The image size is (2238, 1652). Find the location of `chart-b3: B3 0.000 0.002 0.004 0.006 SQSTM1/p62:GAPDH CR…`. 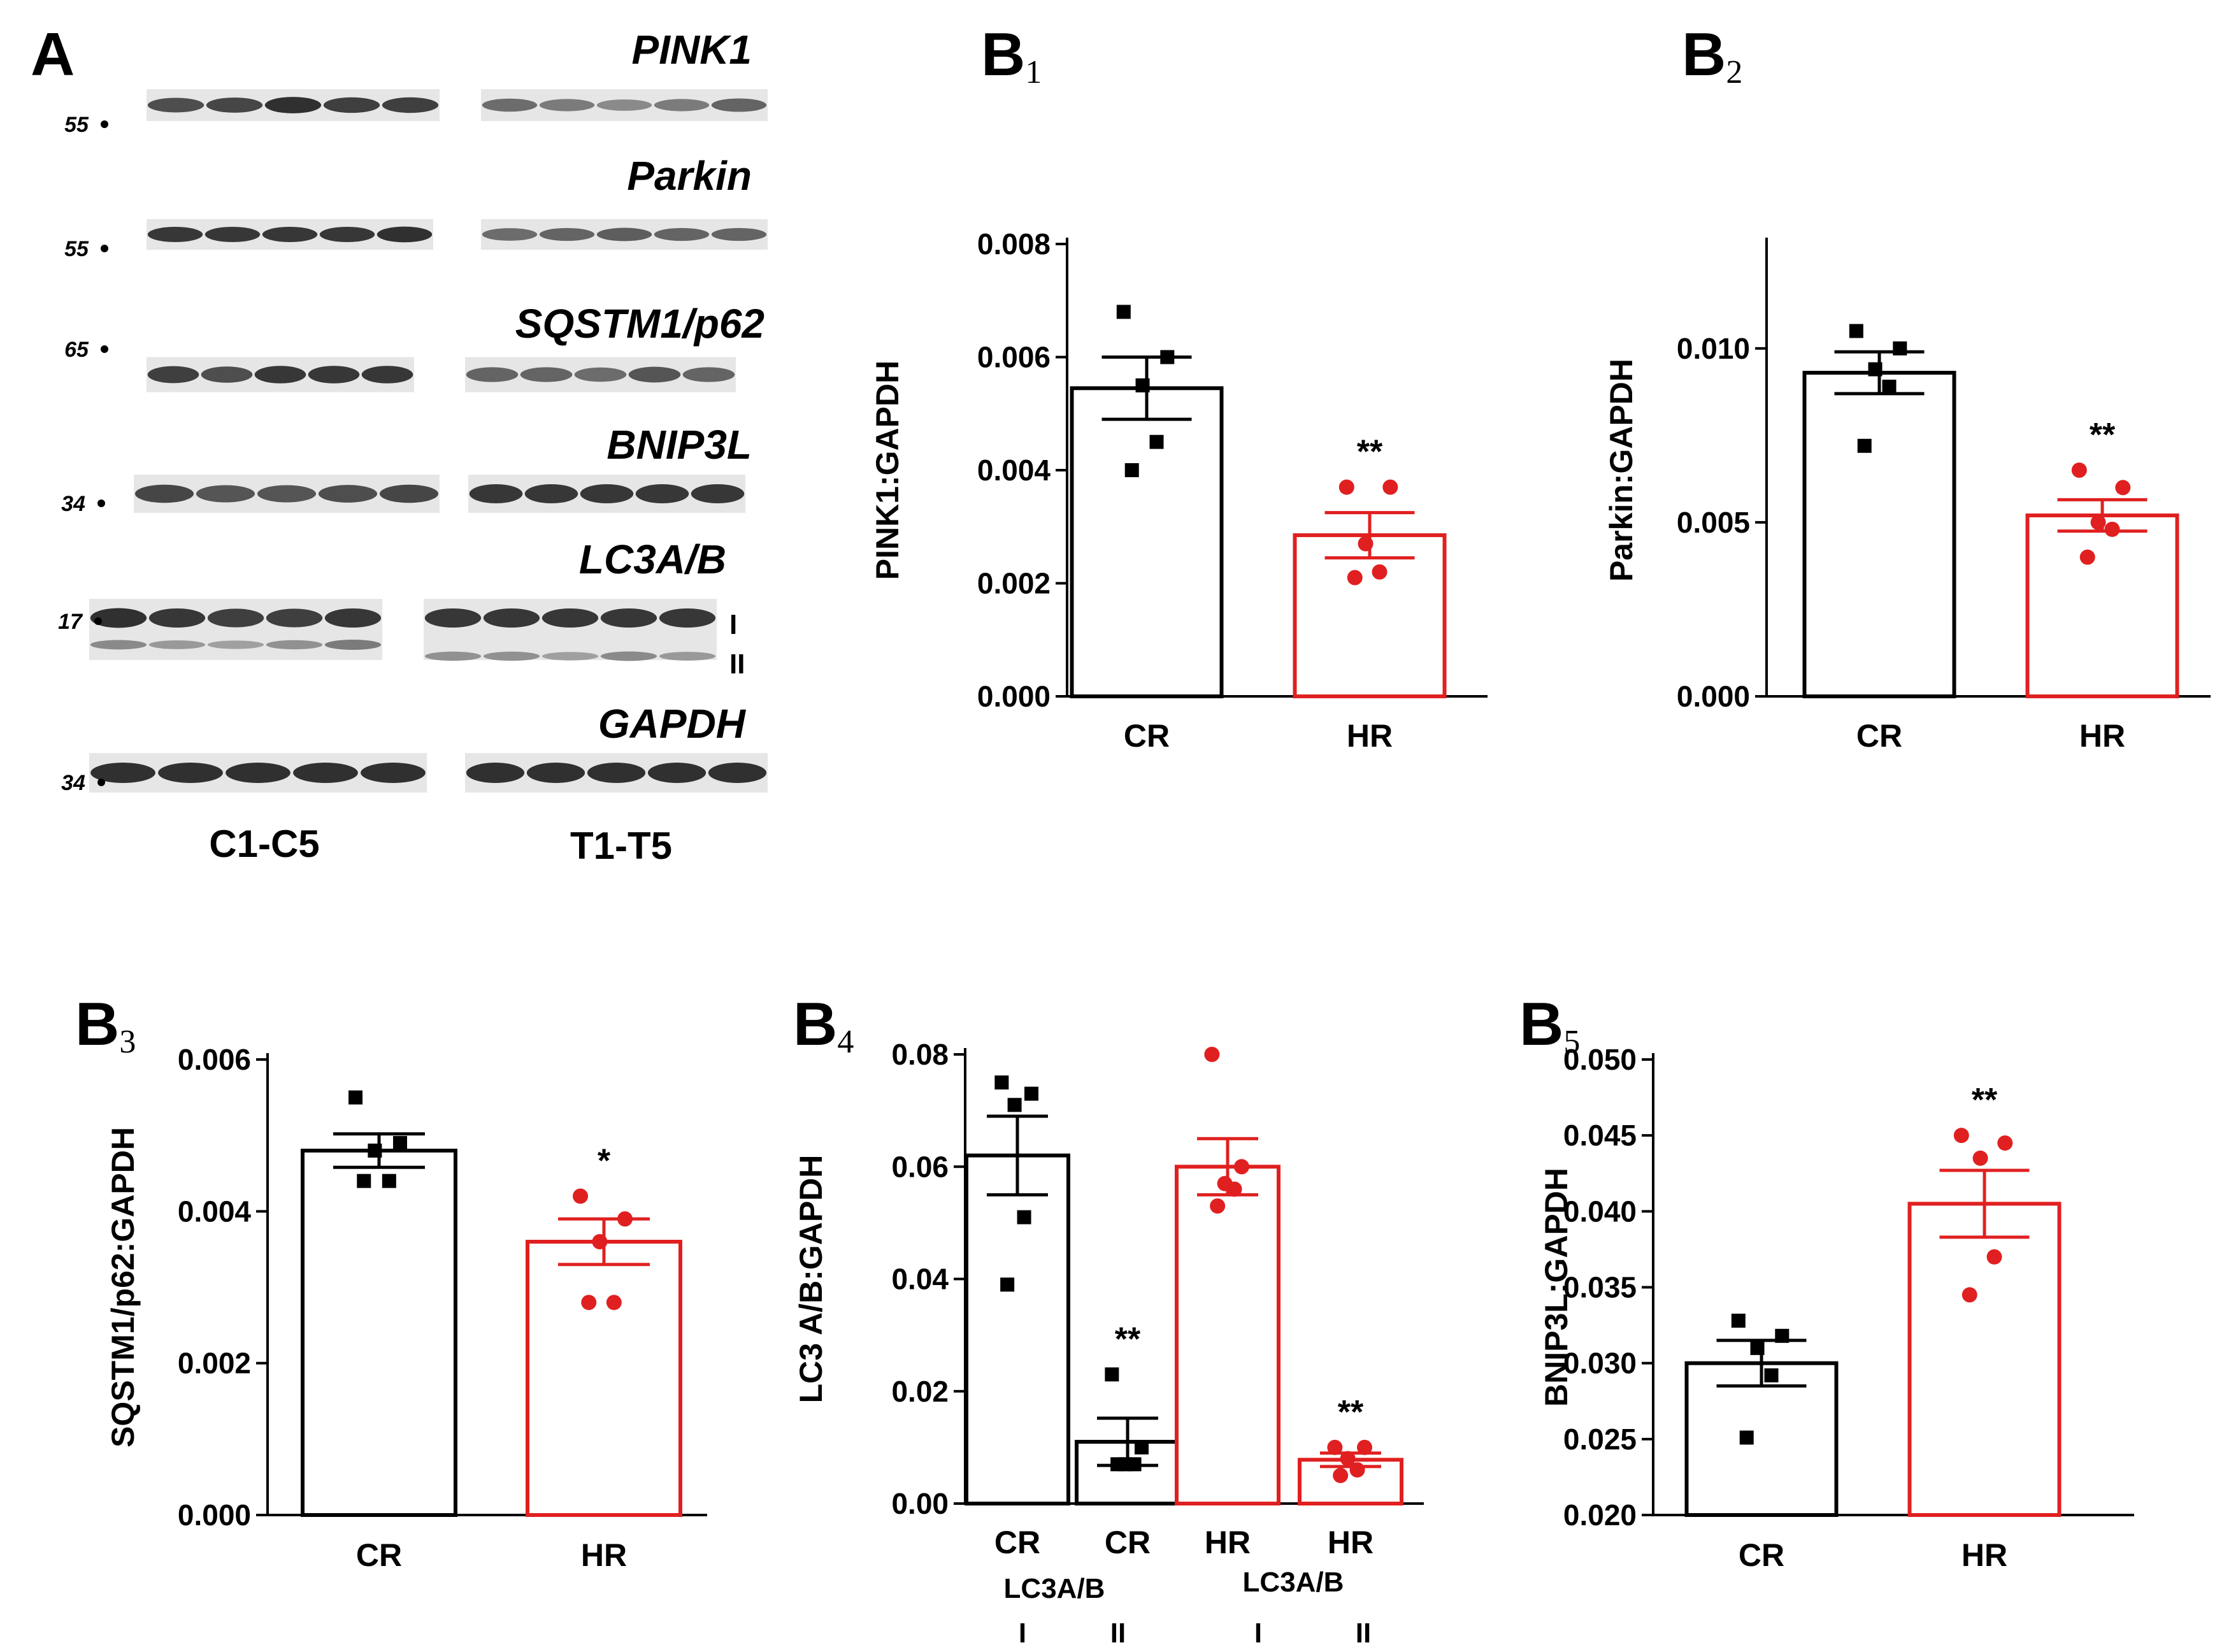

chart-b3: B3 0.000 0.002 0.004 0.006 SQSTM1/p62:GAPDH CR… is located at coordinates (391, 1281).